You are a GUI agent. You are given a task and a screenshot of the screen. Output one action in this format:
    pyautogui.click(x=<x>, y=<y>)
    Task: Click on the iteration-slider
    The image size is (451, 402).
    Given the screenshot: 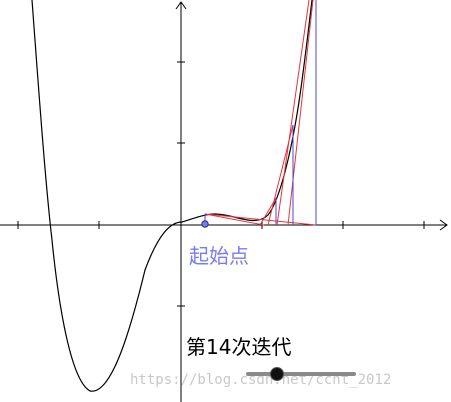 What is the action you would take?
    pyautogui.click(x=301, y=374)
    